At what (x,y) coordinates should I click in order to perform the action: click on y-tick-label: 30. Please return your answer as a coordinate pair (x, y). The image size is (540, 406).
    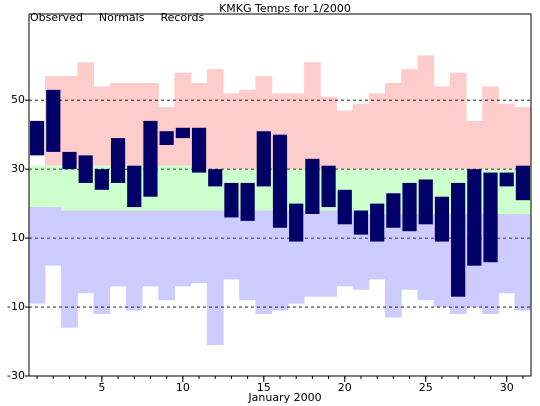
    Looking at the image, I should click on (18, 168).